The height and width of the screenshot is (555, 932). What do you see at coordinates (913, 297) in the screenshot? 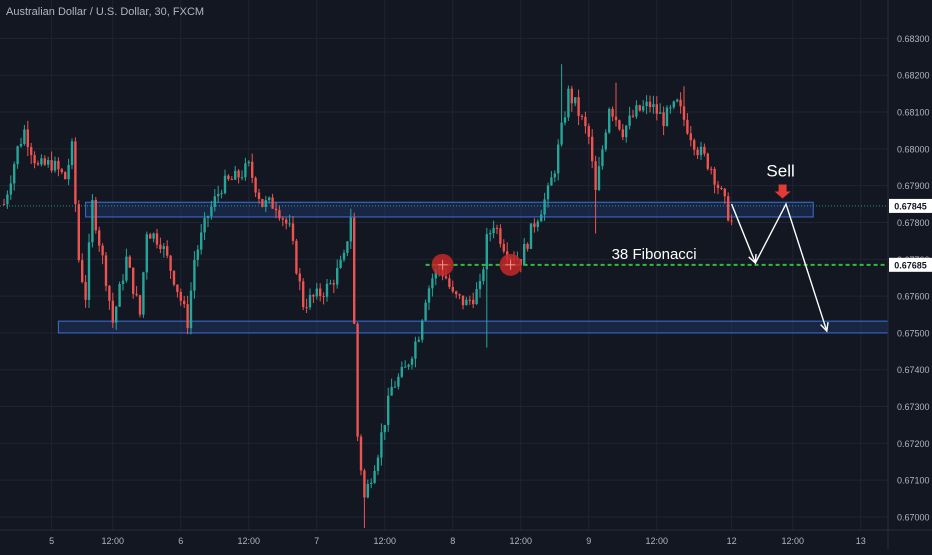
I see `price-tick-label: 0.67600` at bounding box center [913, 297].